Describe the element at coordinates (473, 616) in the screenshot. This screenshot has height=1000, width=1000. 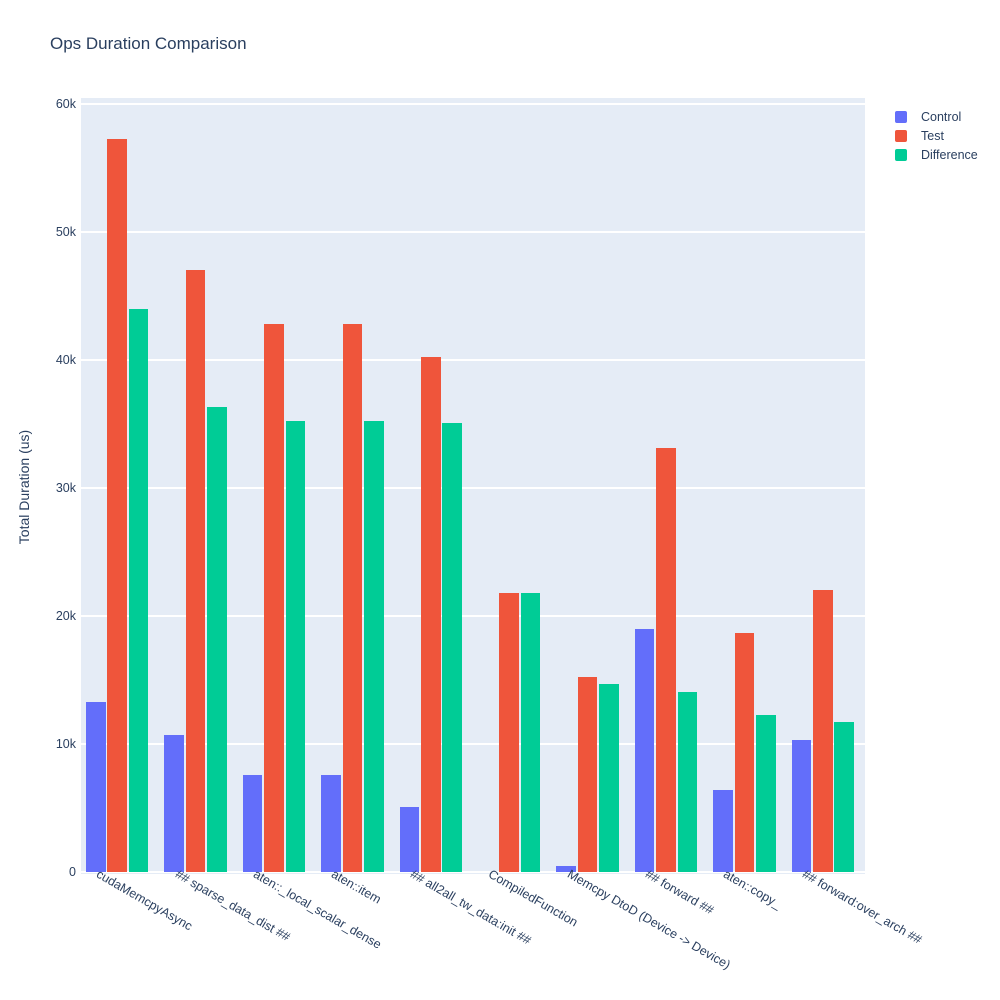
I see `gridline-20k` at that location.